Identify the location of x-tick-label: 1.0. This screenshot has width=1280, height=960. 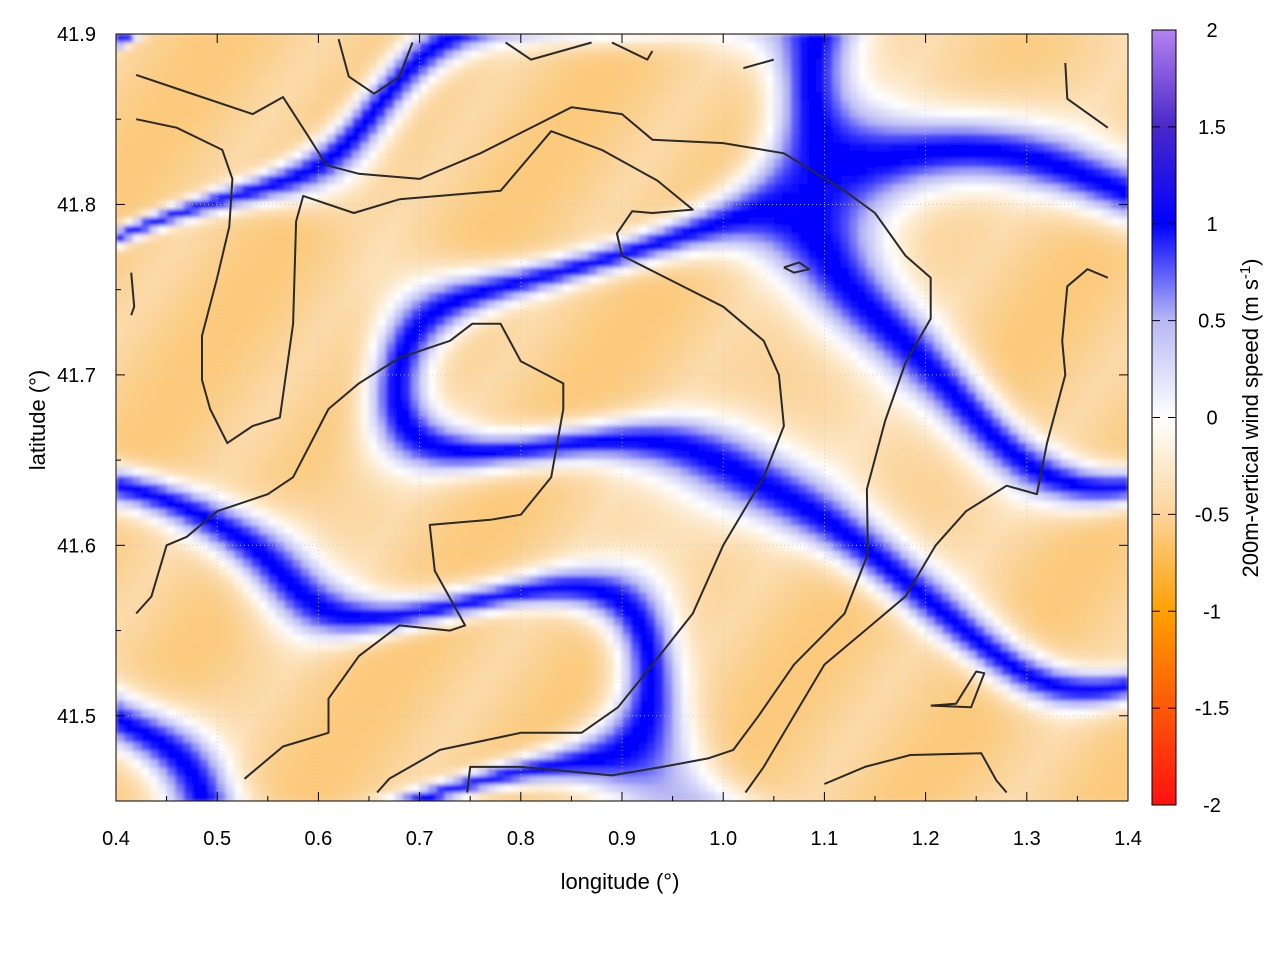
(723, 839).